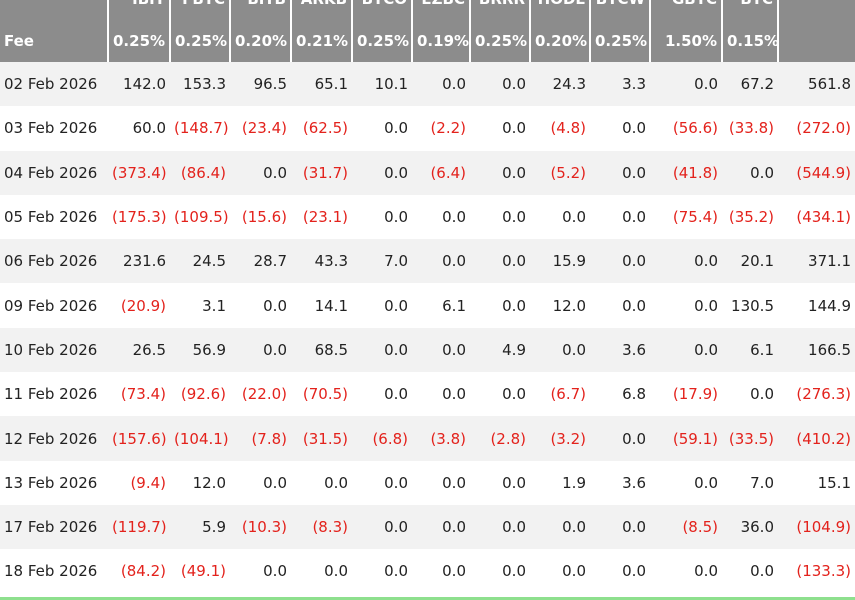 Image resolution: width=855 pixels, height=600 pixels. Describe the element at coordinates (560, 438) in the screenshot. I see `flow-cell: (3.2)` at that location.